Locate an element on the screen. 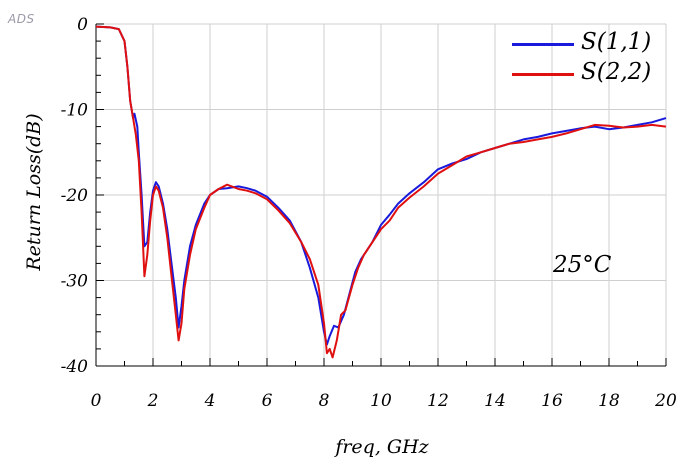 The height and width of the screenshot is (458, 683). y-axis-title: Return Loss(dB) is located at coordinates (34, 192).